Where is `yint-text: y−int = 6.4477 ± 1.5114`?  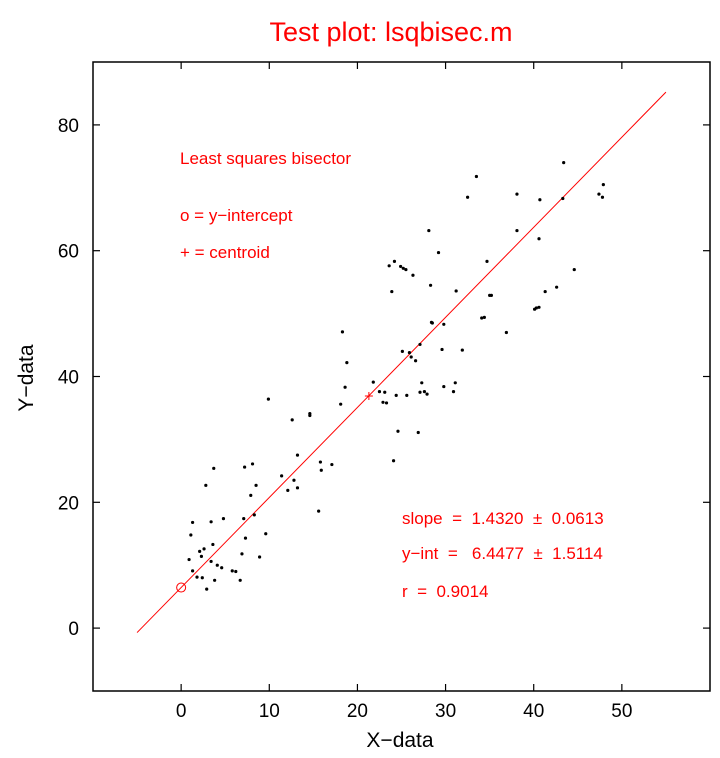 yint-text: y−int = 6.4477 ± 1.5114 is located at coordinates (502, 553).